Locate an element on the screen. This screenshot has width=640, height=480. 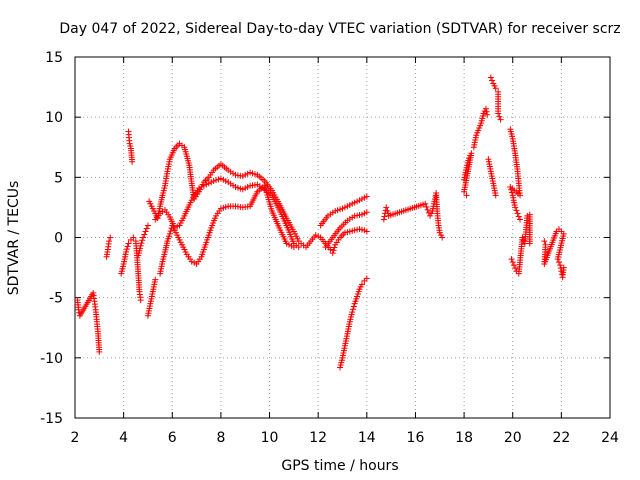
y-tick-labels: -15 -10 -5 0 5 10 15 is located at coordinates (51, 238).